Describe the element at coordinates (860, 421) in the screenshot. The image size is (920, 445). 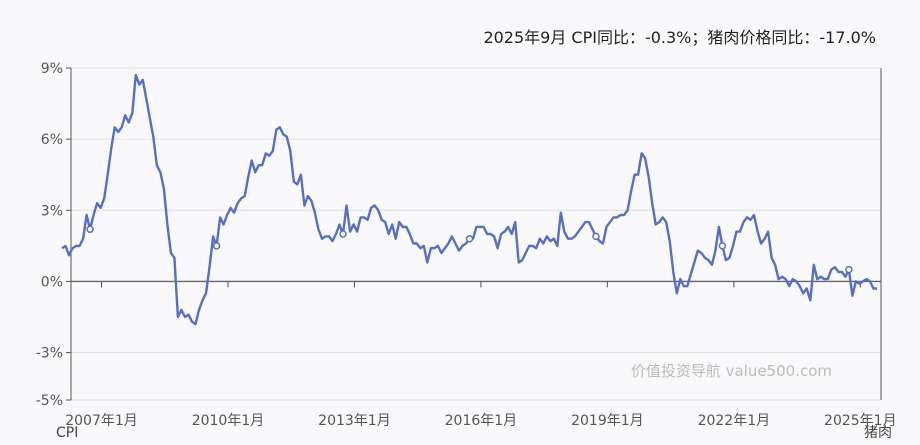
I see `x-tick-label: 2025年1月` at that location.